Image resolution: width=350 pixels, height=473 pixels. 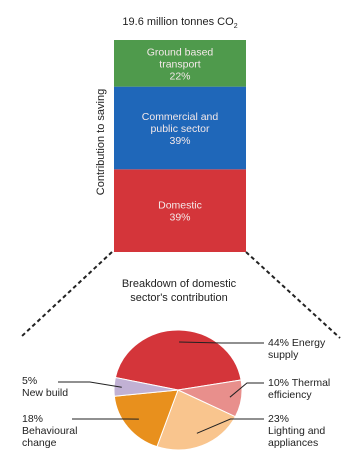 I want to click on pie-slice-label-18-behavioural-change: 18% Behavioural change, so click(x=49, y=431).